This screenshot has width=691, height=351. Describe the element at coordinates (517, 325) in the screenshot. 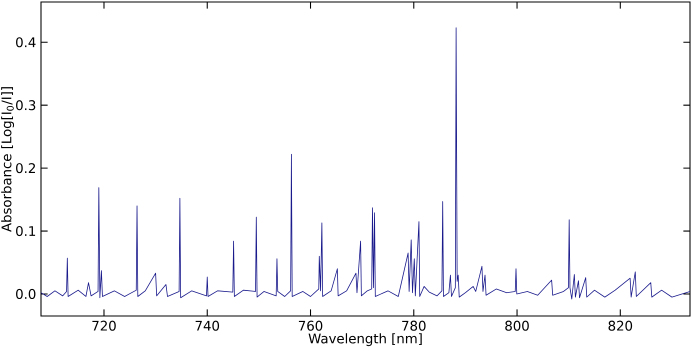

I see `x-tick-label: 800` at that location.